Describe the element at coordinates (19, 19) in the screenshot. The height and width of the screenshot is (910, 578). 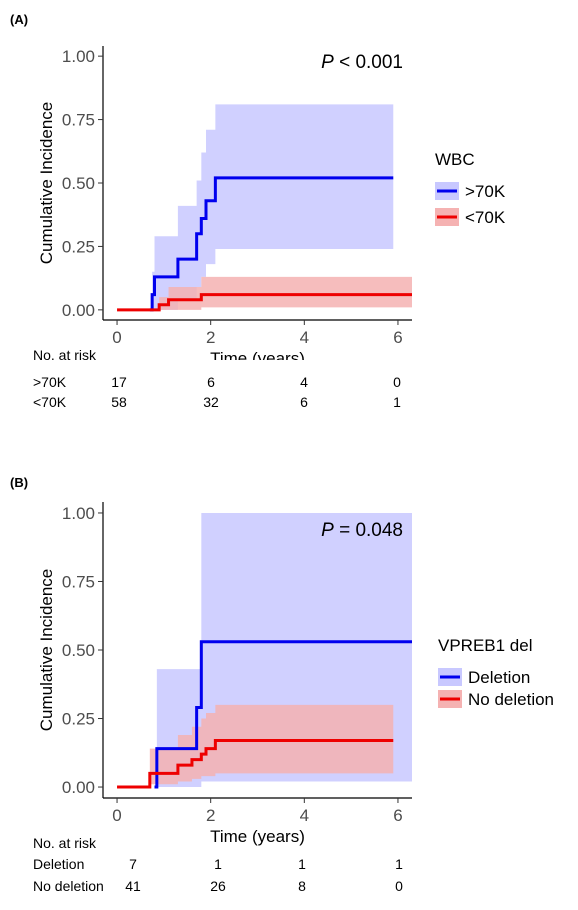
I see `panel-a-label: (A)` at that location.